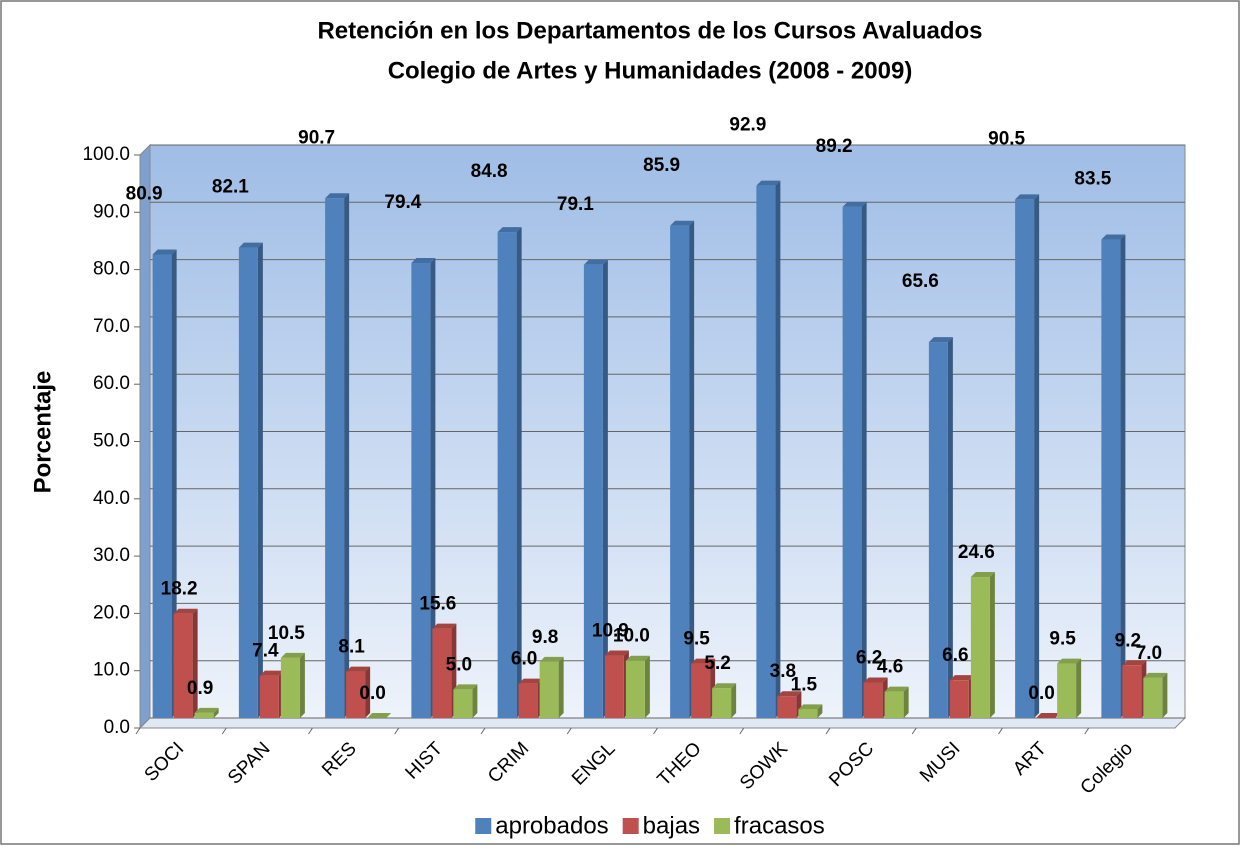 This screenshot has height=846, width=1241. What do you see at coordinates (286, 633) in the screenshot?
I see `value-label: 10.5` at bounding box center [286, 633].